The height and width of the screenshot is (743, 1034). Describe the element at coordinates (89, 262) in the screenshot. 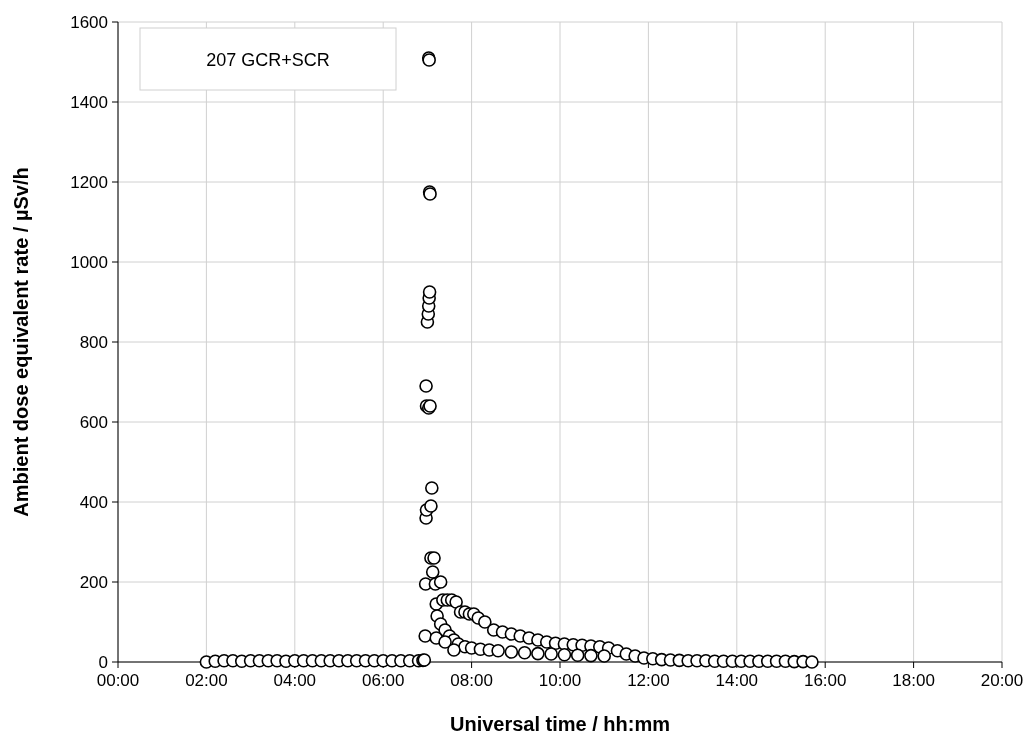

I see `y-tick-label: 1000` at that location.